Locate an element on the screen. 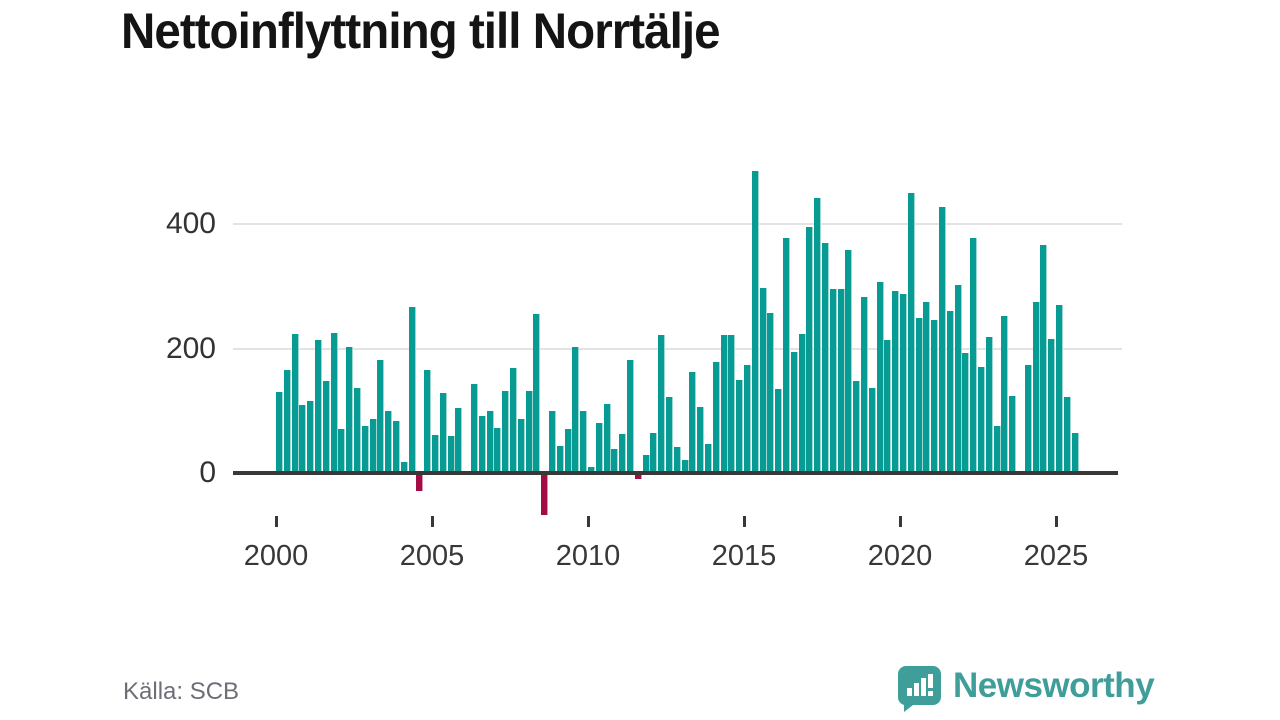 The width and height of the screenshot is (1280, 720). newsworthy-brand: Newsworthy is located at coordinates (1025, 688).